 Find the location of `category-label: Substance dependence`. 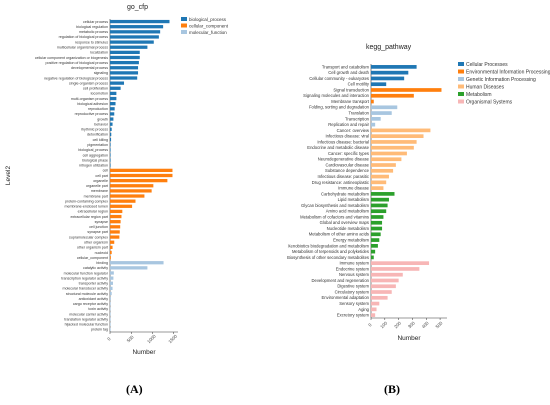

category-label: Substance dependence is located at coordinates (347, 170).